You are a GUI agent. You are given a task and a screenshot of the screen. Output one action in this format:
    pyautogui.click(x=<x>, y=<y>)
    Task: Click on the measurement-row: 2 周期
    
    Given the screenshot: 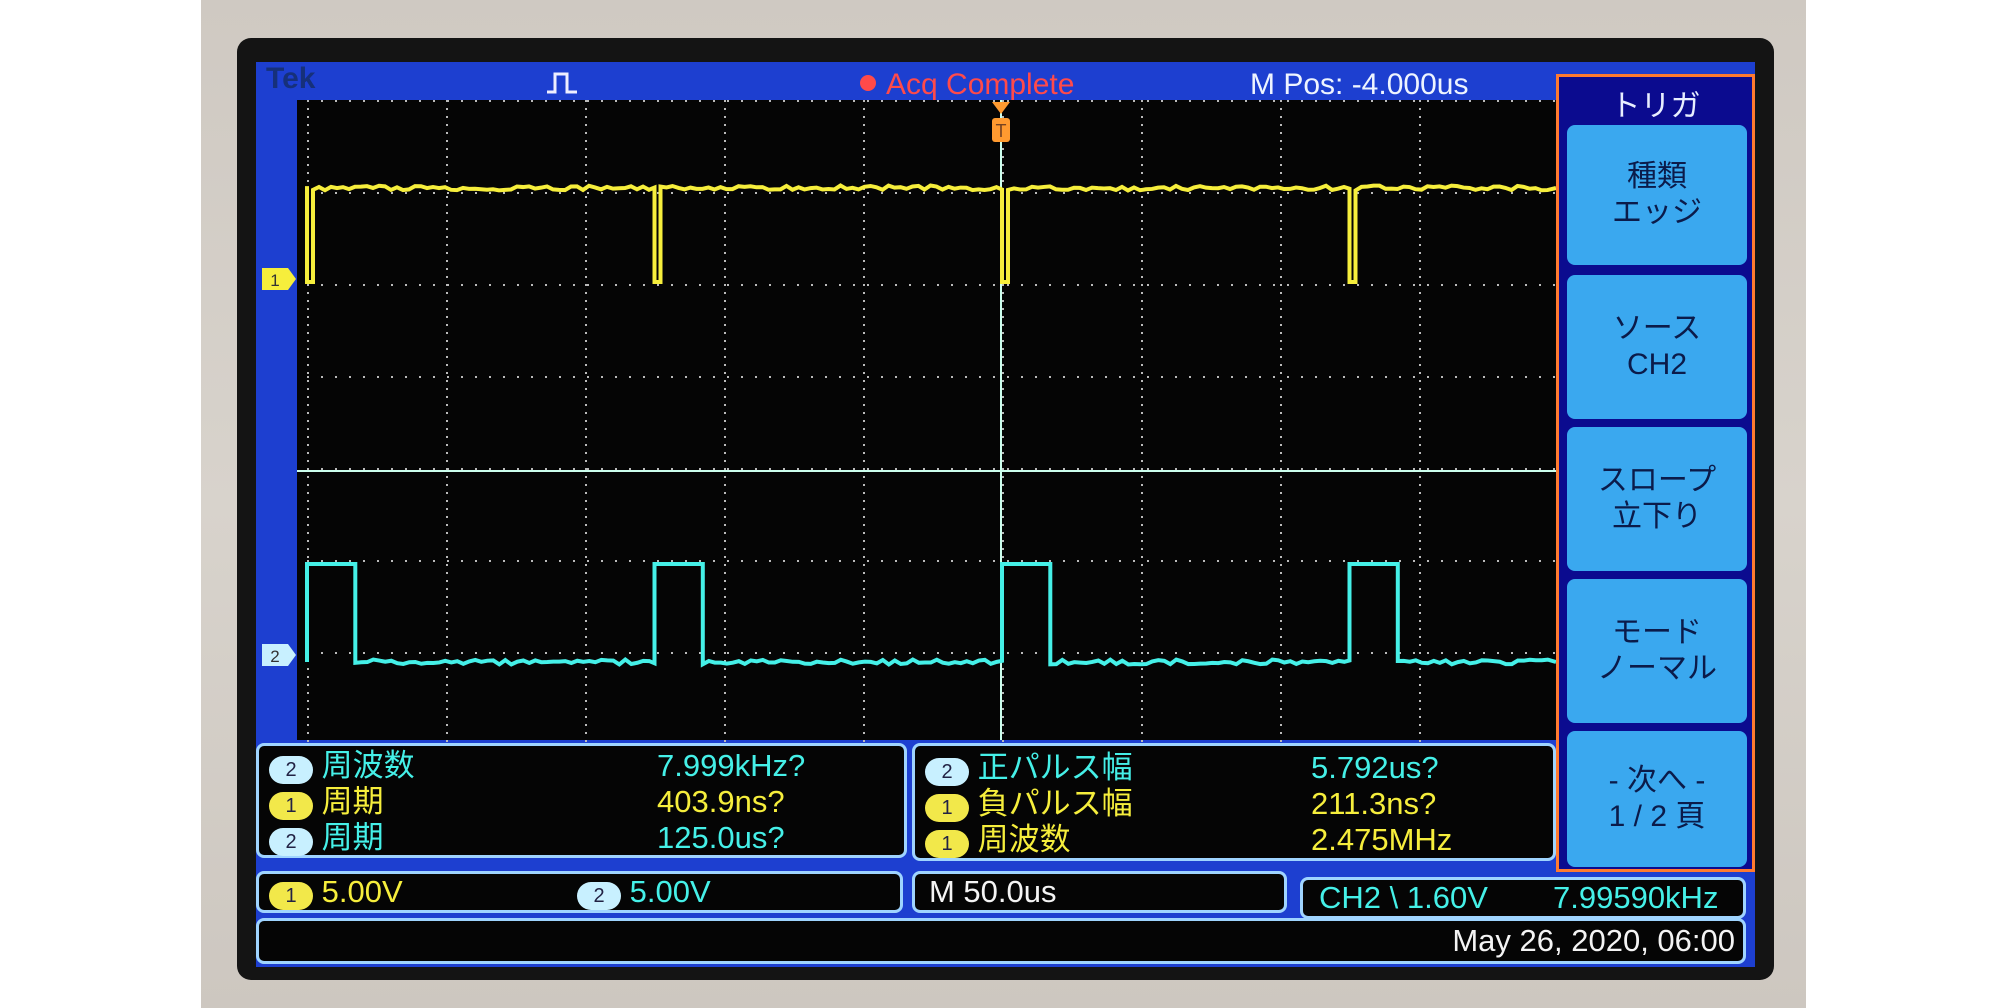 What is the action you would take?
    pyautogui.click(x=326, y=838)
    